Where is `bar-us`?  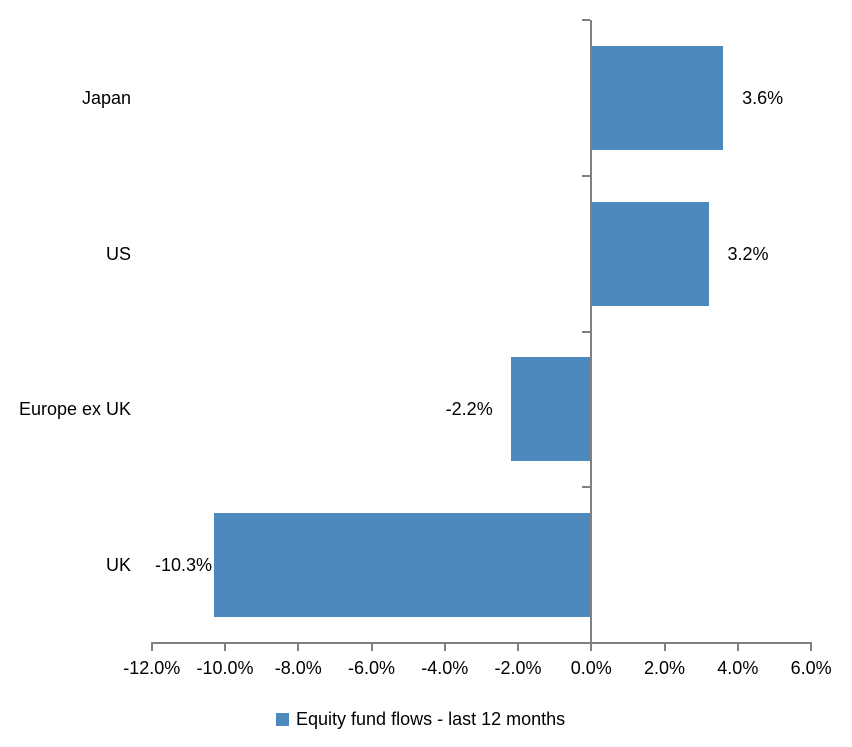 bar-us is located at coordinates (650, 253).